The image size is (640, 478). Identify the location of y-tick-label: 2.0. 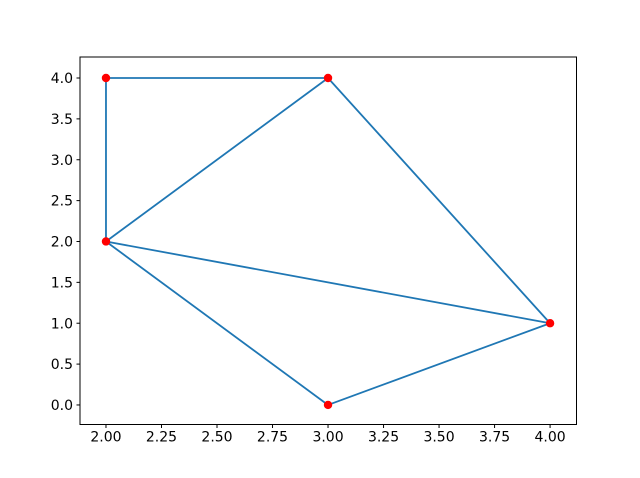
(62, 243).